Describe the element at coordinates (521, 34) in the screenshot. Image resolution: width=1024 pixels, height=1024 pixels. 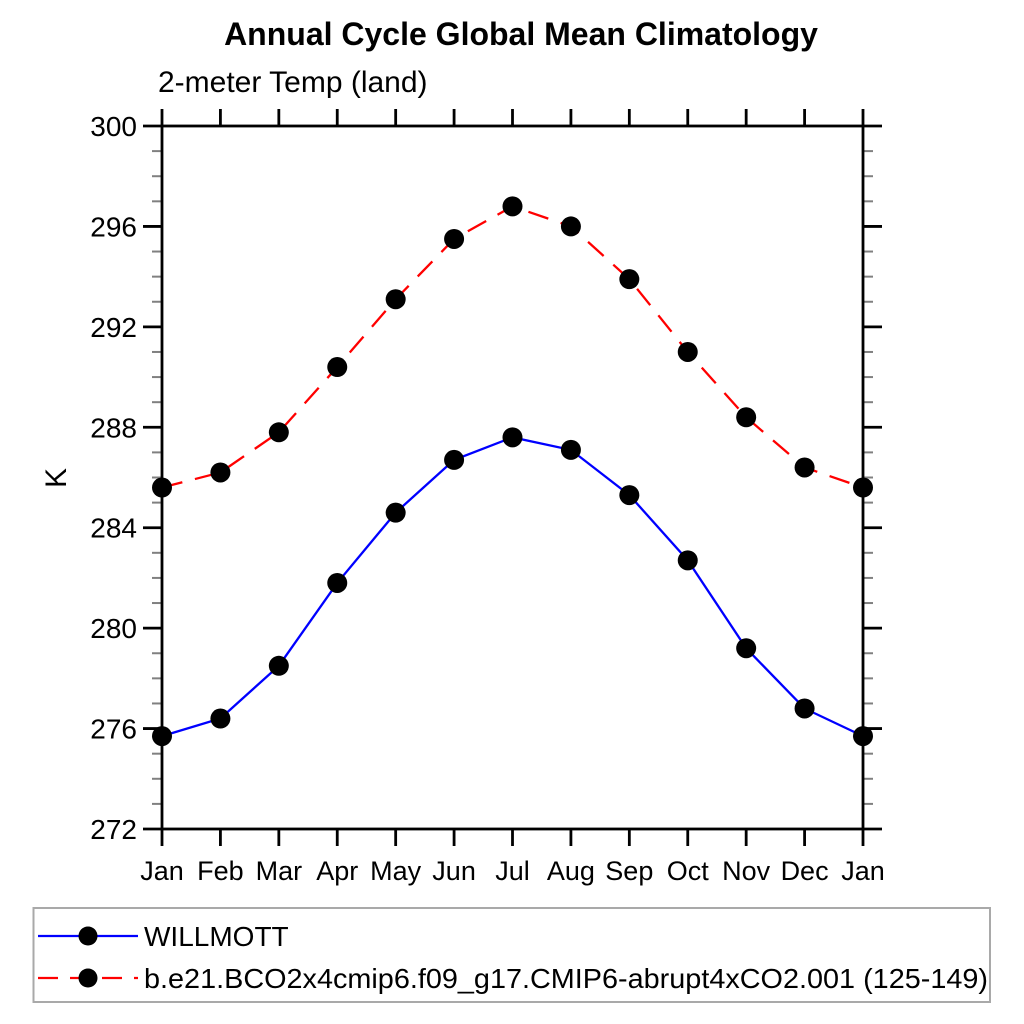
I see `chart-title: Annual Cycle Global Mean Climatology` at that location.